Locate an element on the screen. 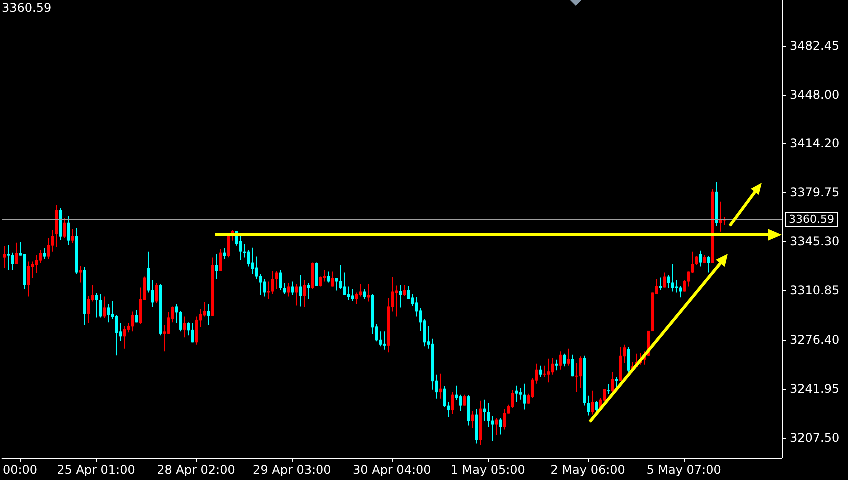  y-tick-label: 3379.75 is located at coordinates (815, 192).